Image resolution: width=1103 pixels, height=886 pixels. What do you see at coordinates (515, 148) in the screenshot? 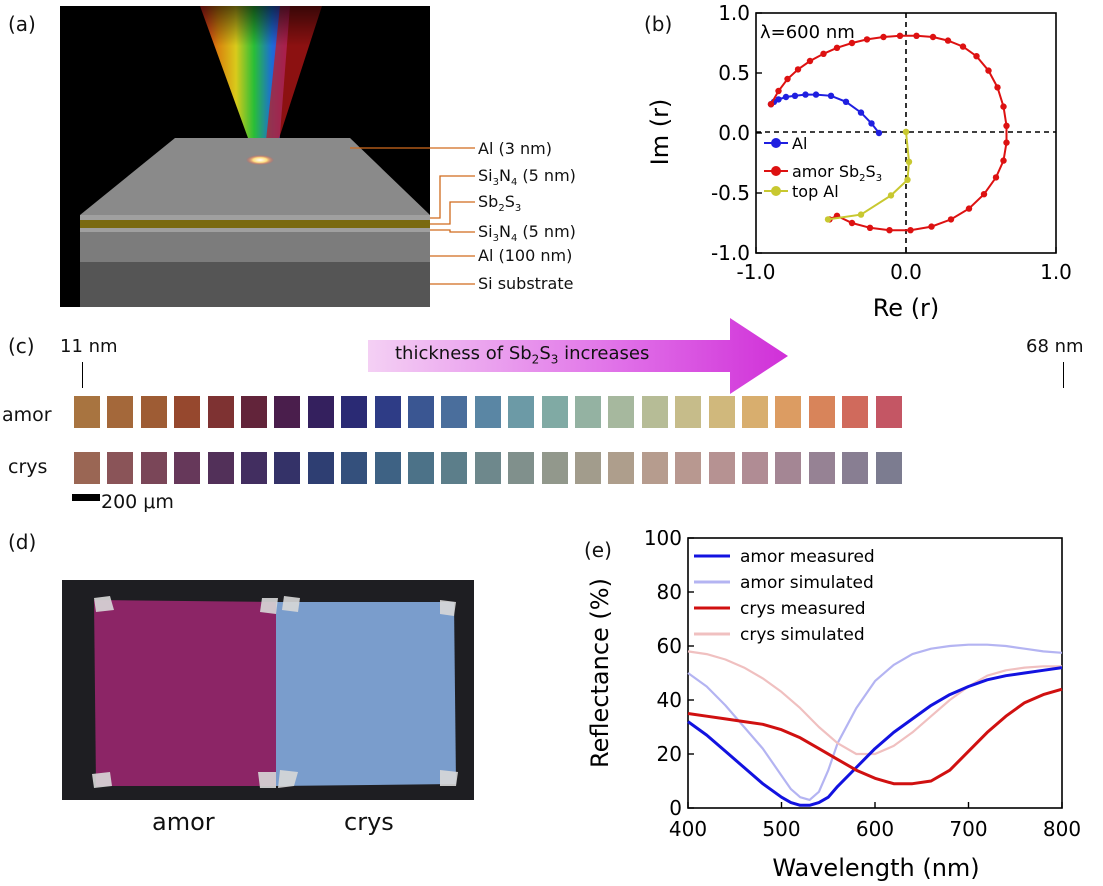
I see `layer-label-al-3nm: Al (3 nm)` at bounding box center [515, 148].